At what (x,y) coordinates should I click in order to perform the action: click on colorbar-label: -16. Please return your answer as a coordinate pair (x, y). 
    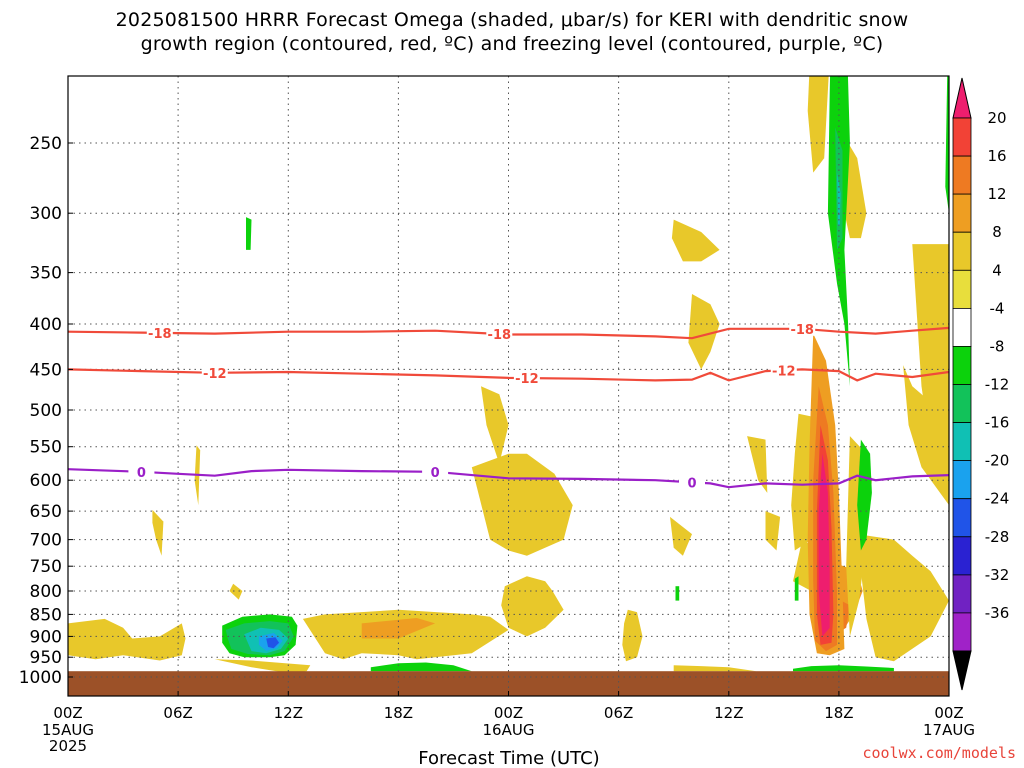
    Looking at the image, I should click on (997, 423).